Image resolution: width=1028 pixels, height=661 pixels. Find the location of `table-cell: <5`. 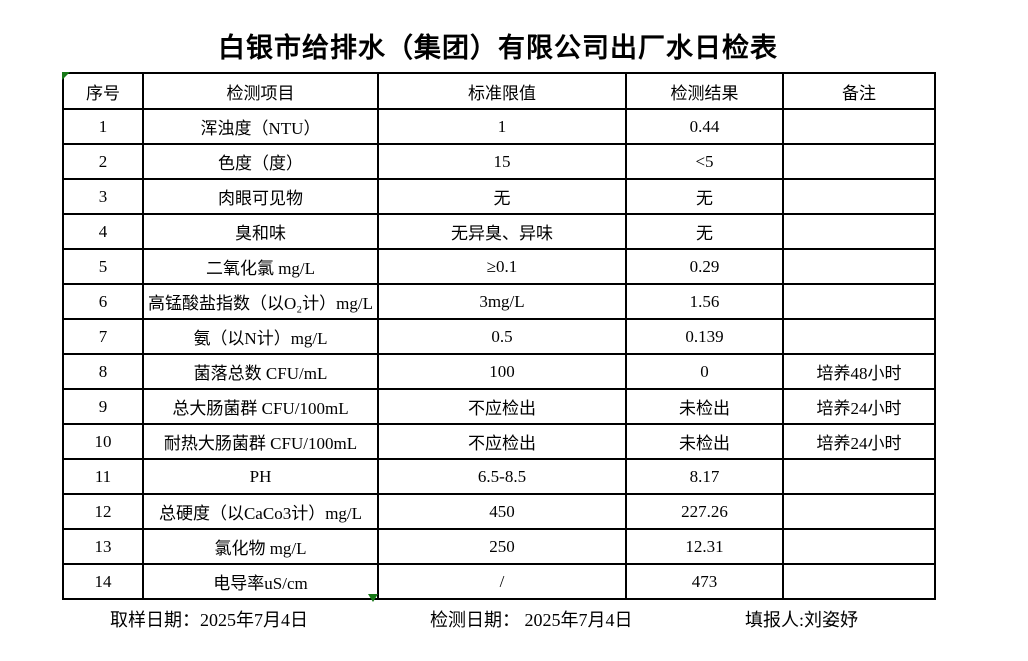

table-cell: <5 is located at coordinates (704, 161).